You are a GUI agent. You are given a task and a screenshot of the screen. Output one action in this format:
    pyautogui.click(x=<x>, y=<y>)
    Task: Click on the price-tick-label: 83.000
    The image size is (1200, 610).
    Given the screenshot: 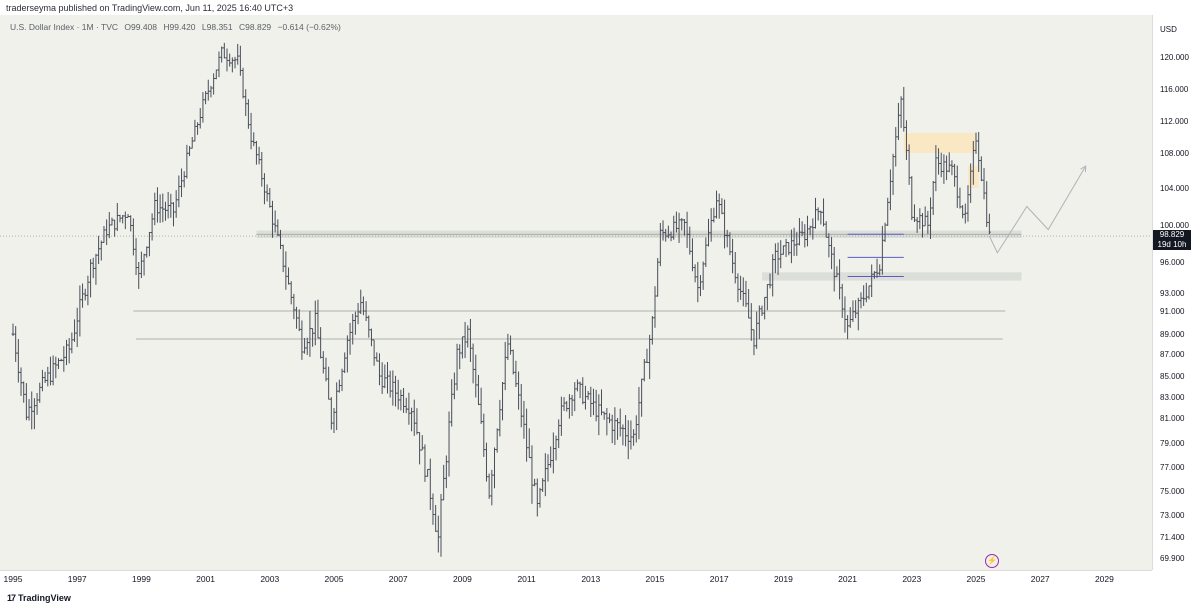 What is the action you would take?
    pyautogui.click(x=1172, y=397)
    